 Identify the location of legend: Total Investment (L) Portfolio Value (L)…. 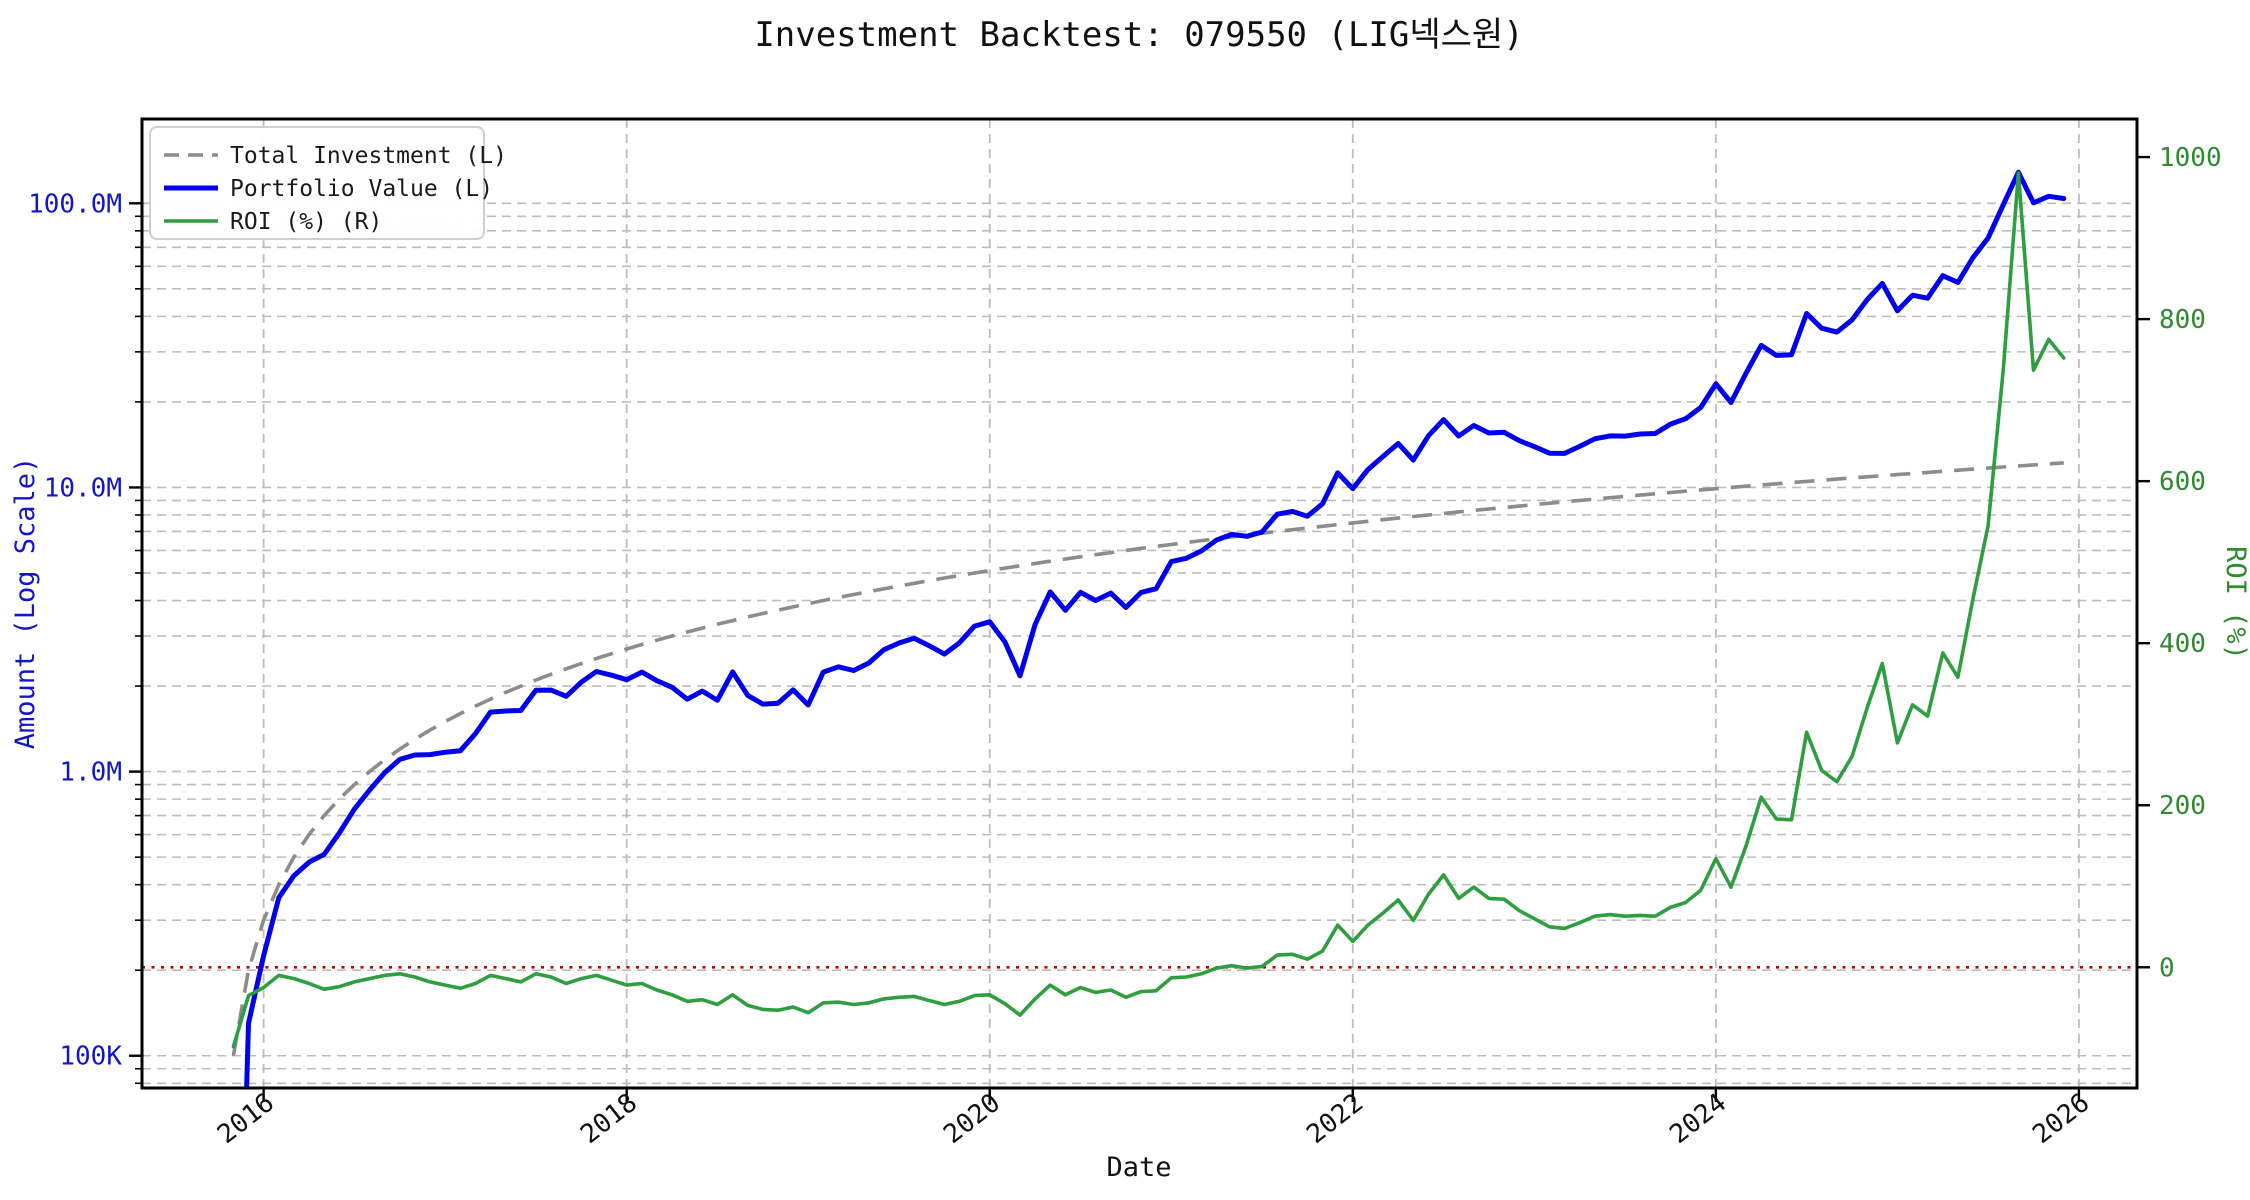
(328, 183).